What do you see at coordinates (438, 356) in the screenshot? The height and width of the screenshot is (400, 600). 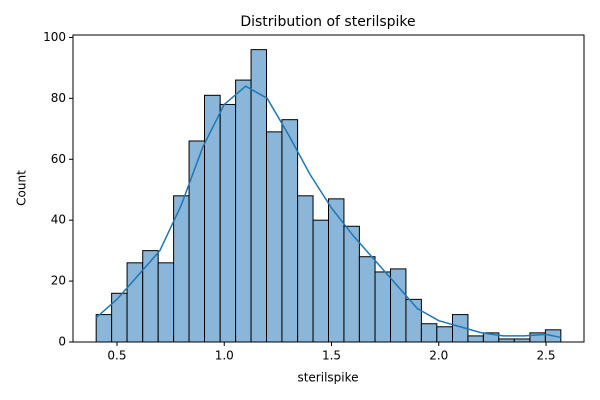 I see `x-tick-label: 2.0` at bounding box center [438, 356].